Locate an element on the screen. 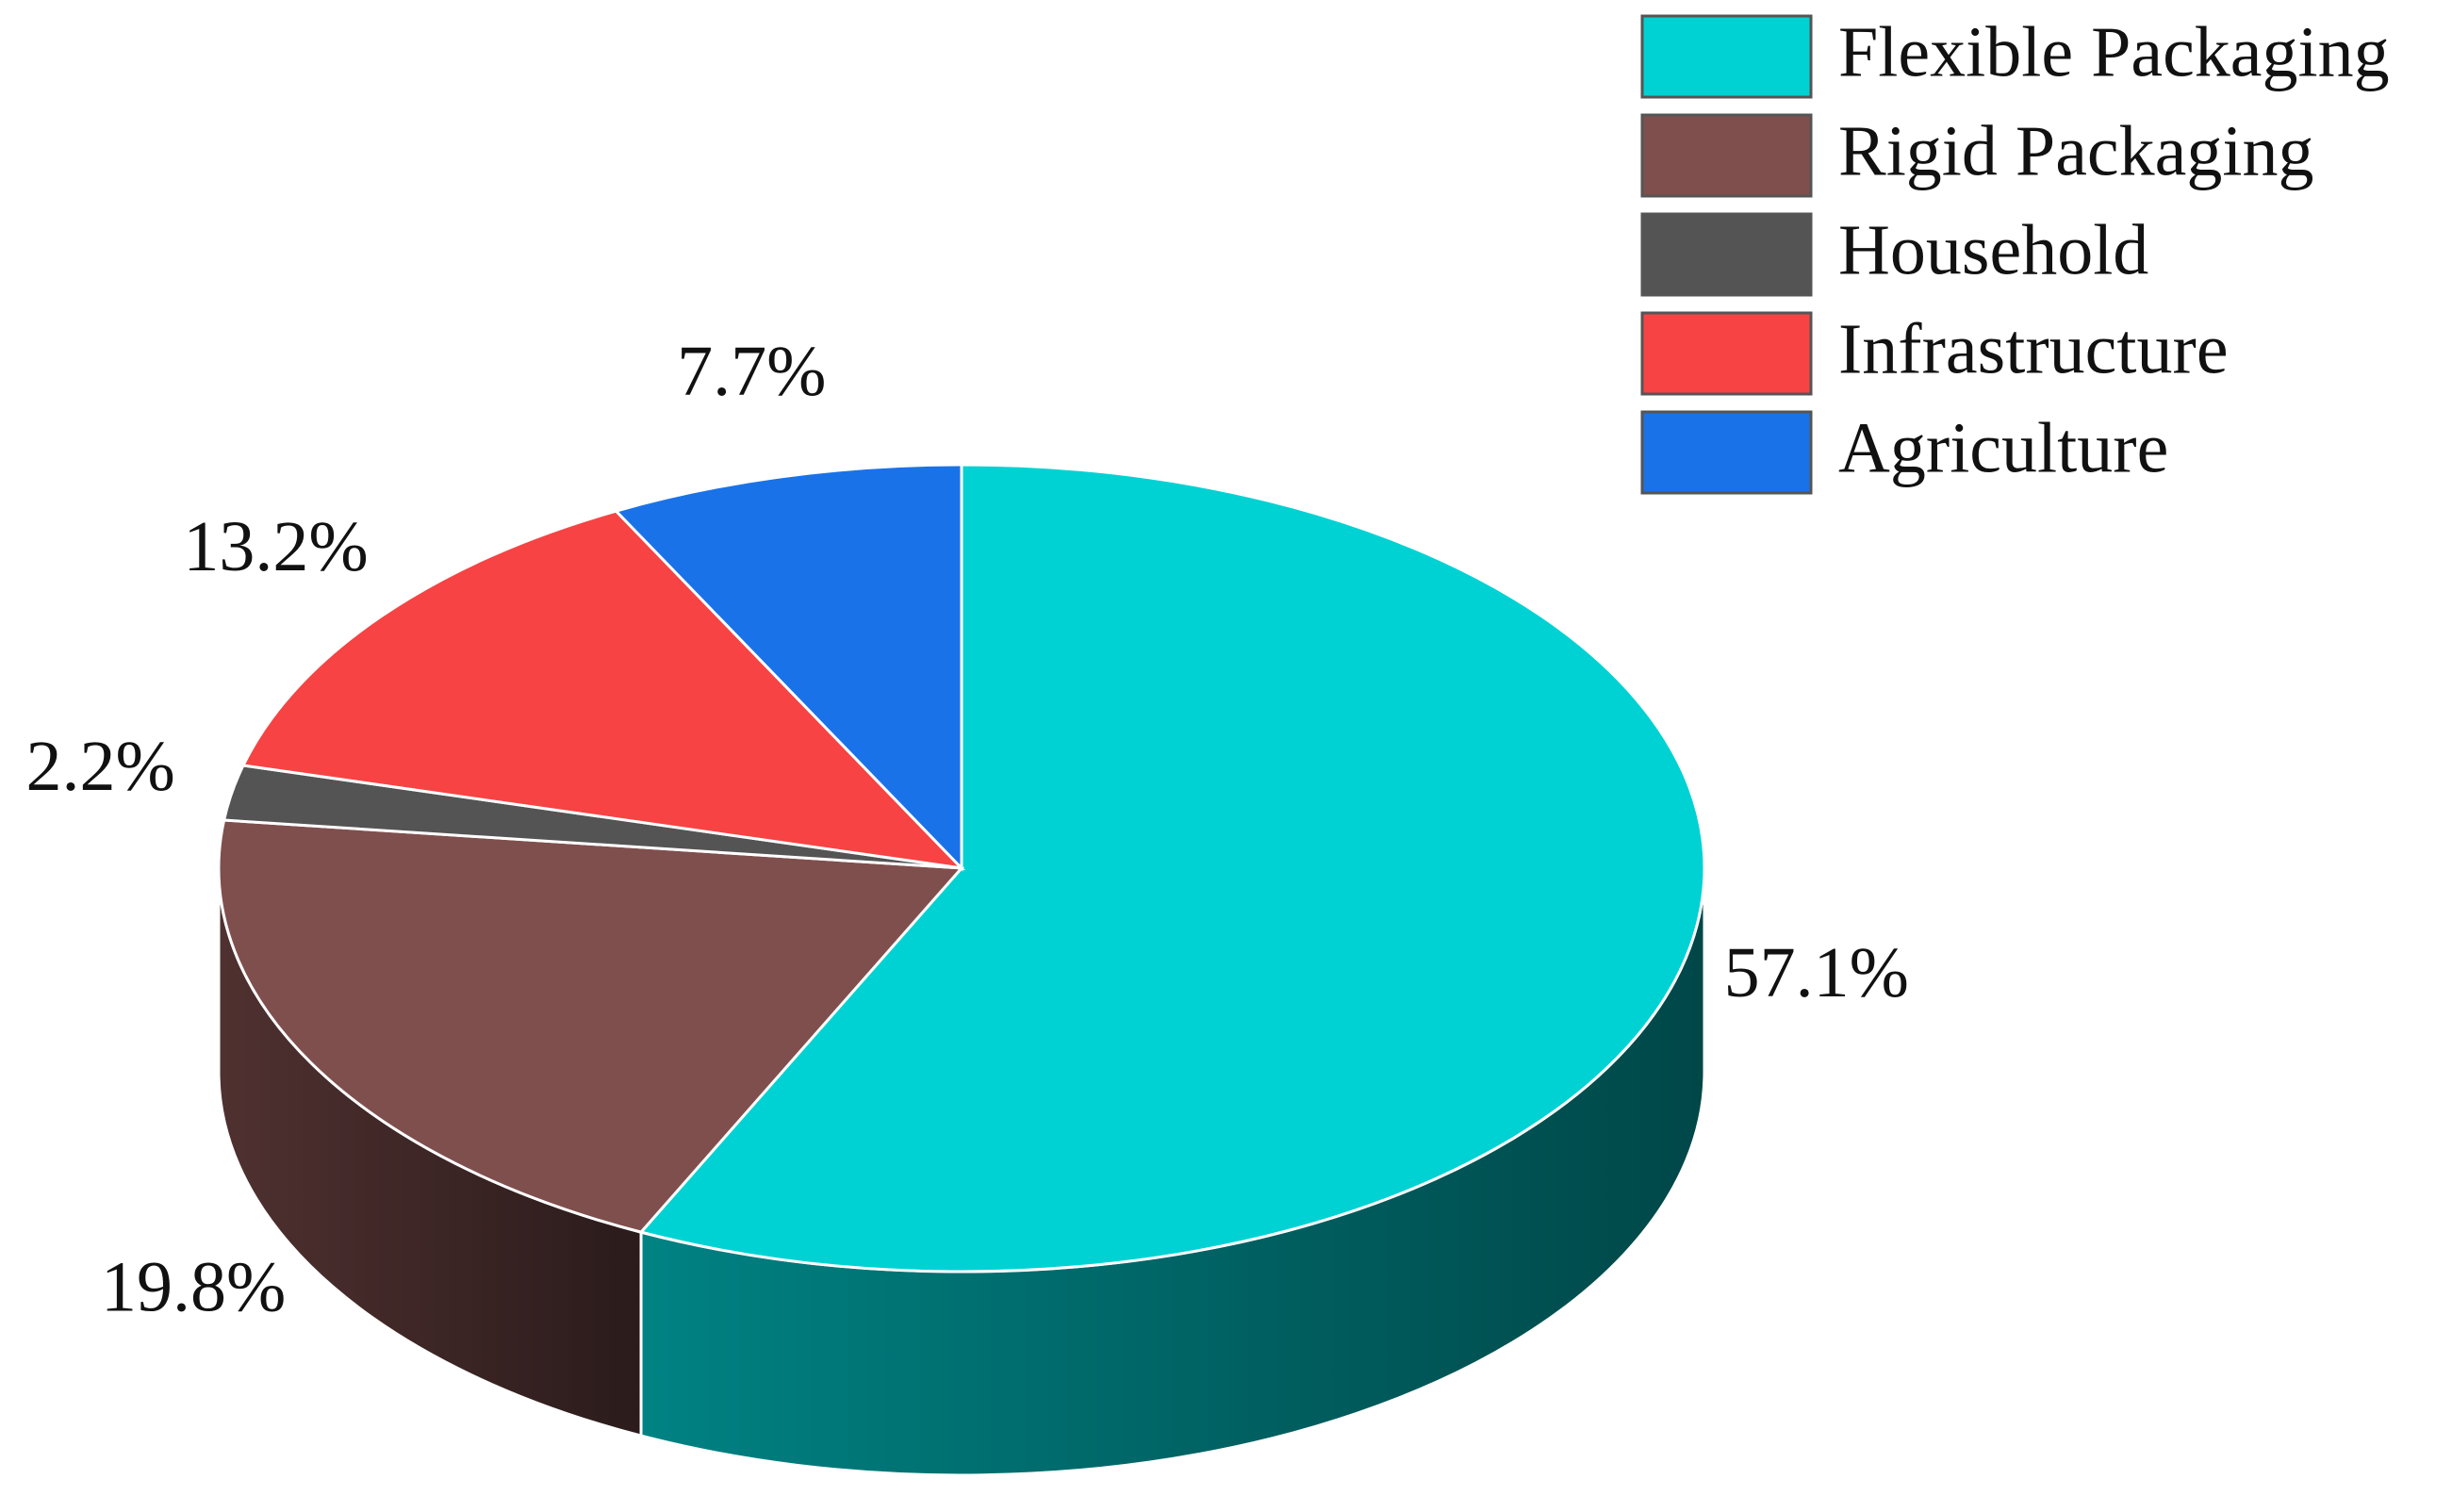 This screenshot has height=1512, width=2452. data-label: 2.2% is located at coordinates (99, 766).